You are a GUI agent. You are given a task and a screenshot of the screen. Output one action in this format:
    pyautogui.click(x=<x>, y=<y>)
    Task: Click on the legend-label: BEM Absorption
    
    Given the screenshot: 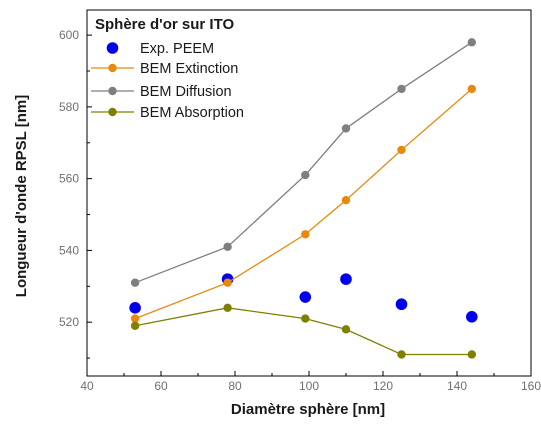 What is the action you would take?
    pyautogui.click(x=192, y=113)
    